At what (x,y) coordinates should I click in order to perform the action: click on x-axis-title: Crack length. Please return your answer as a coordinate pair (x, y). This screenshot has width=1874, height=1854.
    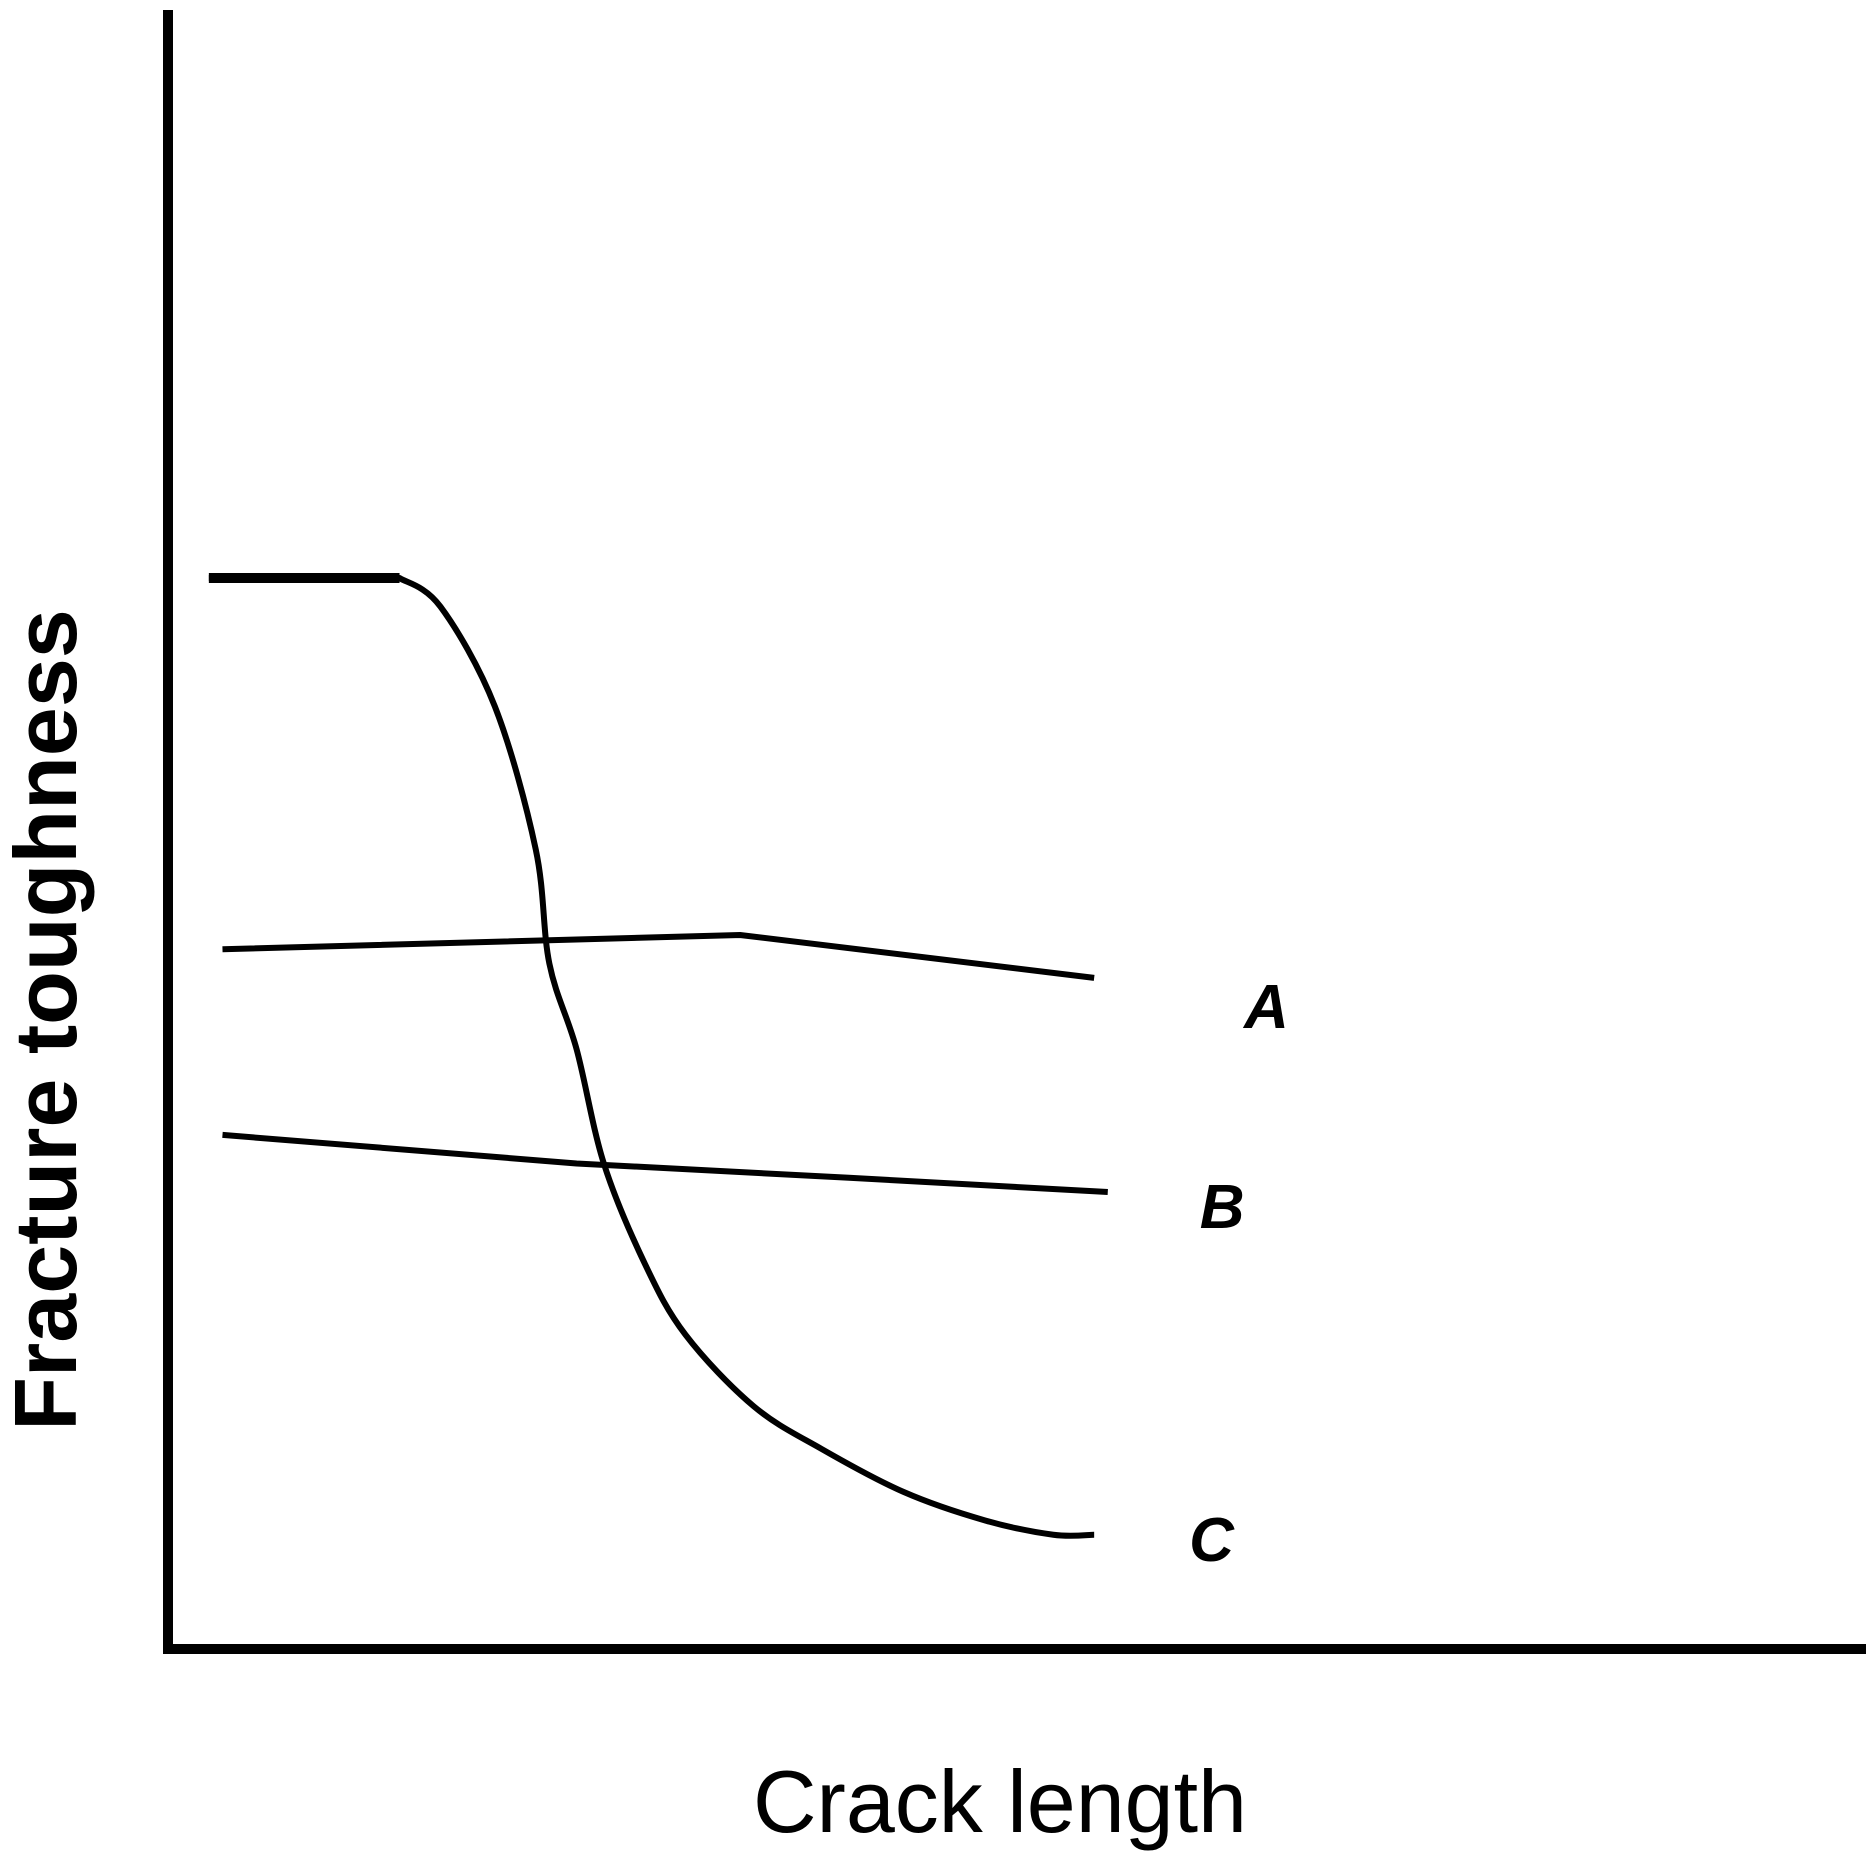
    Looking at the image, I should click on (1000, 1801).